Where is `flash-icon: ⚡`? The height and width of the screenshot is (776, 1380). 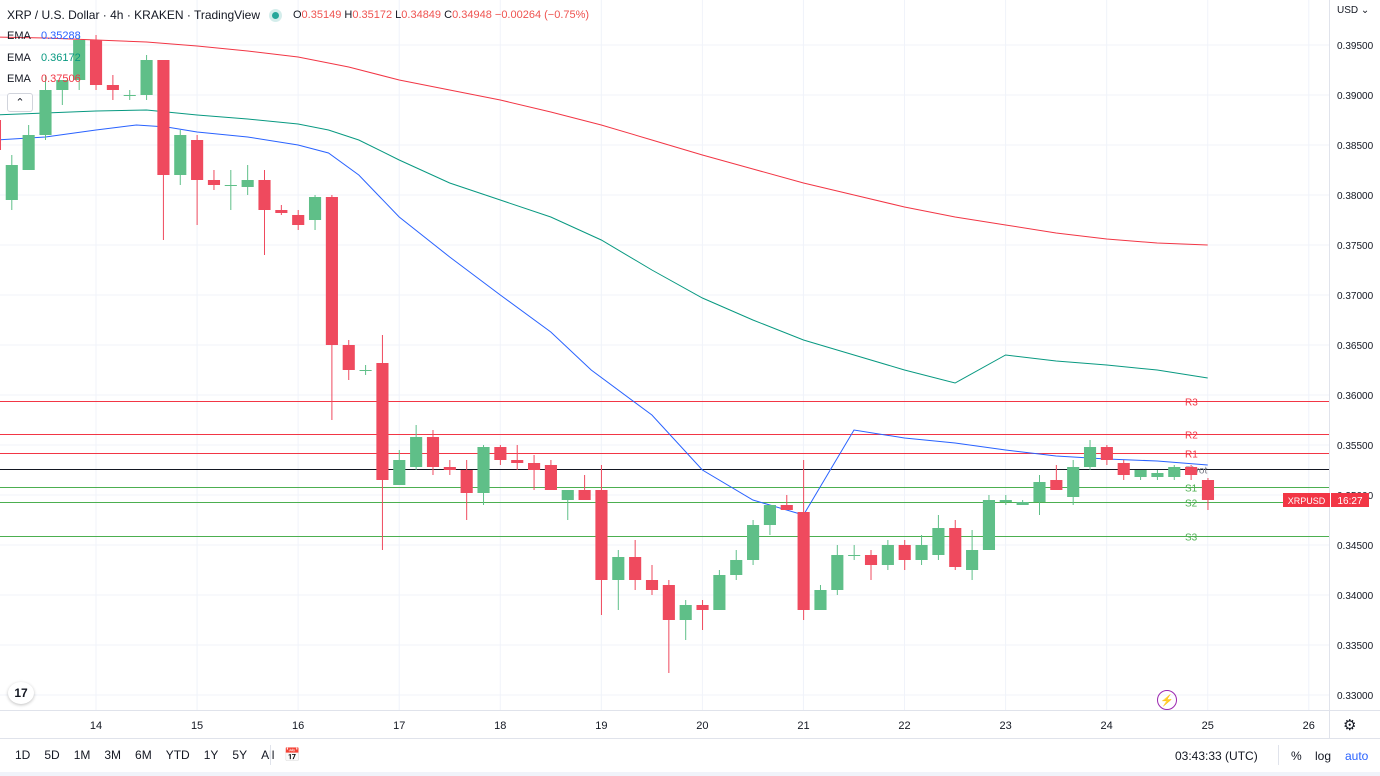 flash-icon: ⚡ is located at coordinates (1167, 700).